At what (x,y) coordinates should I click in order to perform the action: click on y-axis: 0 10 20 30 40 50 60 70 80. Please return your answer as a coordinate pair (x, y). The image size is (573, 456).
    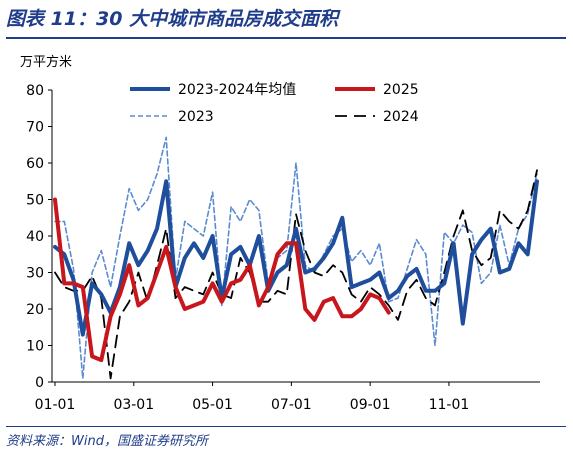
    Looking at the image, I should click on (39, 237).